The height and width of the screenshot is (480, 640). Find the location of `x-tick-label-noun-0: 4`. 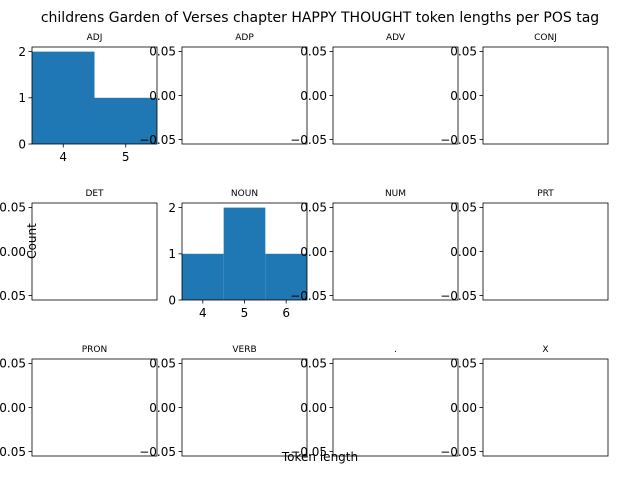

x-tick-label-noun-0: 4 is located at coordinates (203, 313).